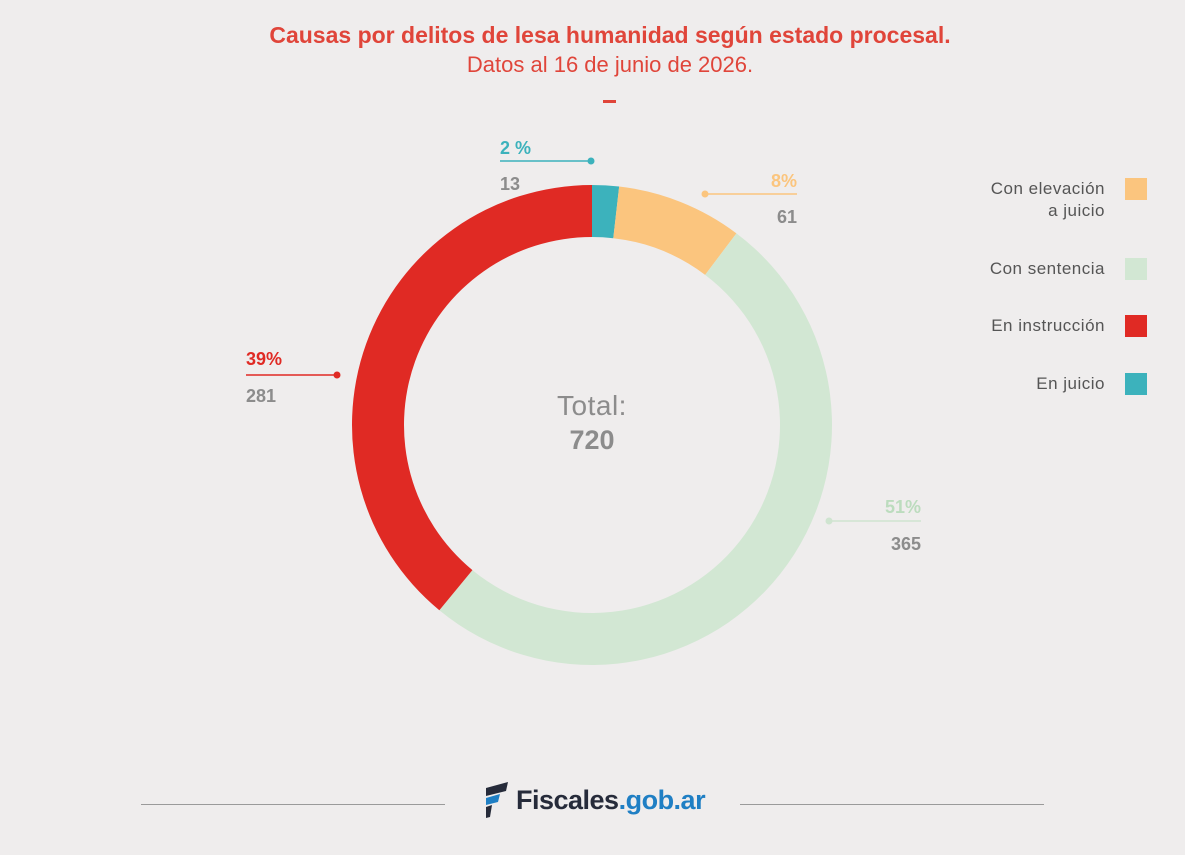 Image resolution: width=1185 pixels, height=855 pixels. I want to click on value-label-con-elevaci-n-a-juicio: 61, so click(787, 217).